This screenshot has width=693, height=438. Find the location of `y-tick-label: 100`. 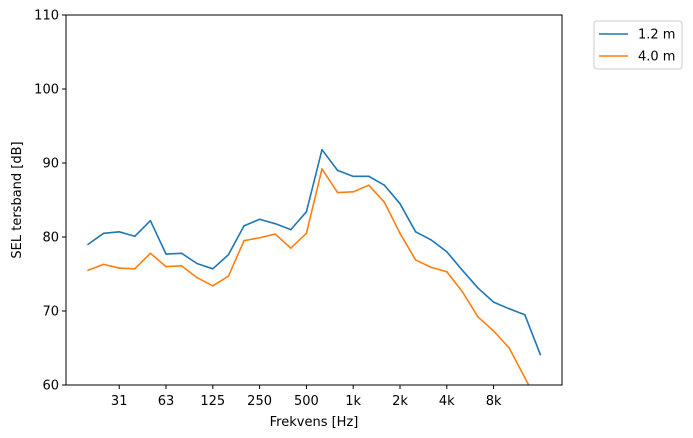

y-tick-label: 100 is located at coordinates (46, 90).